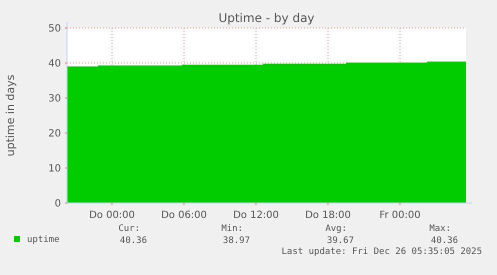 Image resolution: width=497 pixels, height=275 pixels. What do you see at coordinates (112, 215) in the screenshot?
I see `x-tick-label: Do 00:00` at bounding box center [112, 215].